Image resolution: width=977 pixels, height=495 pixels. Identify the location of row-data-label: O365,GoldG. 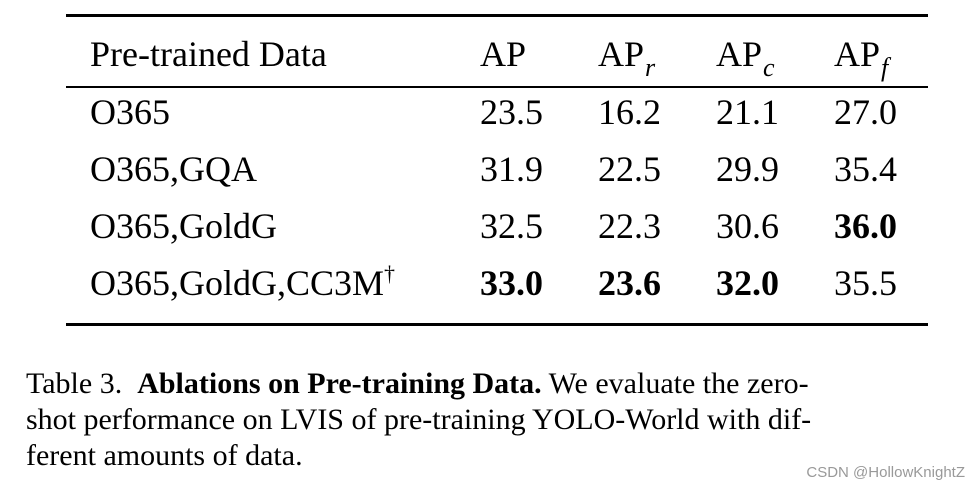
(183, 226).